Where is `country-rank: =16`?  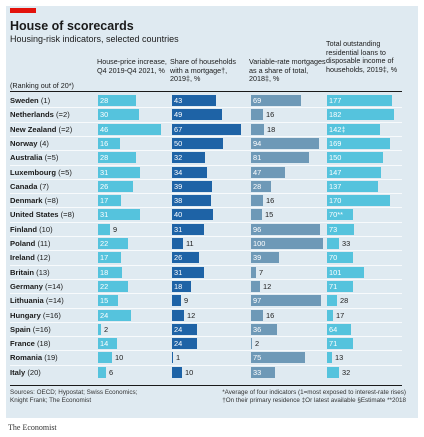 country-rank: =16 is located at coordinates (42, 329).